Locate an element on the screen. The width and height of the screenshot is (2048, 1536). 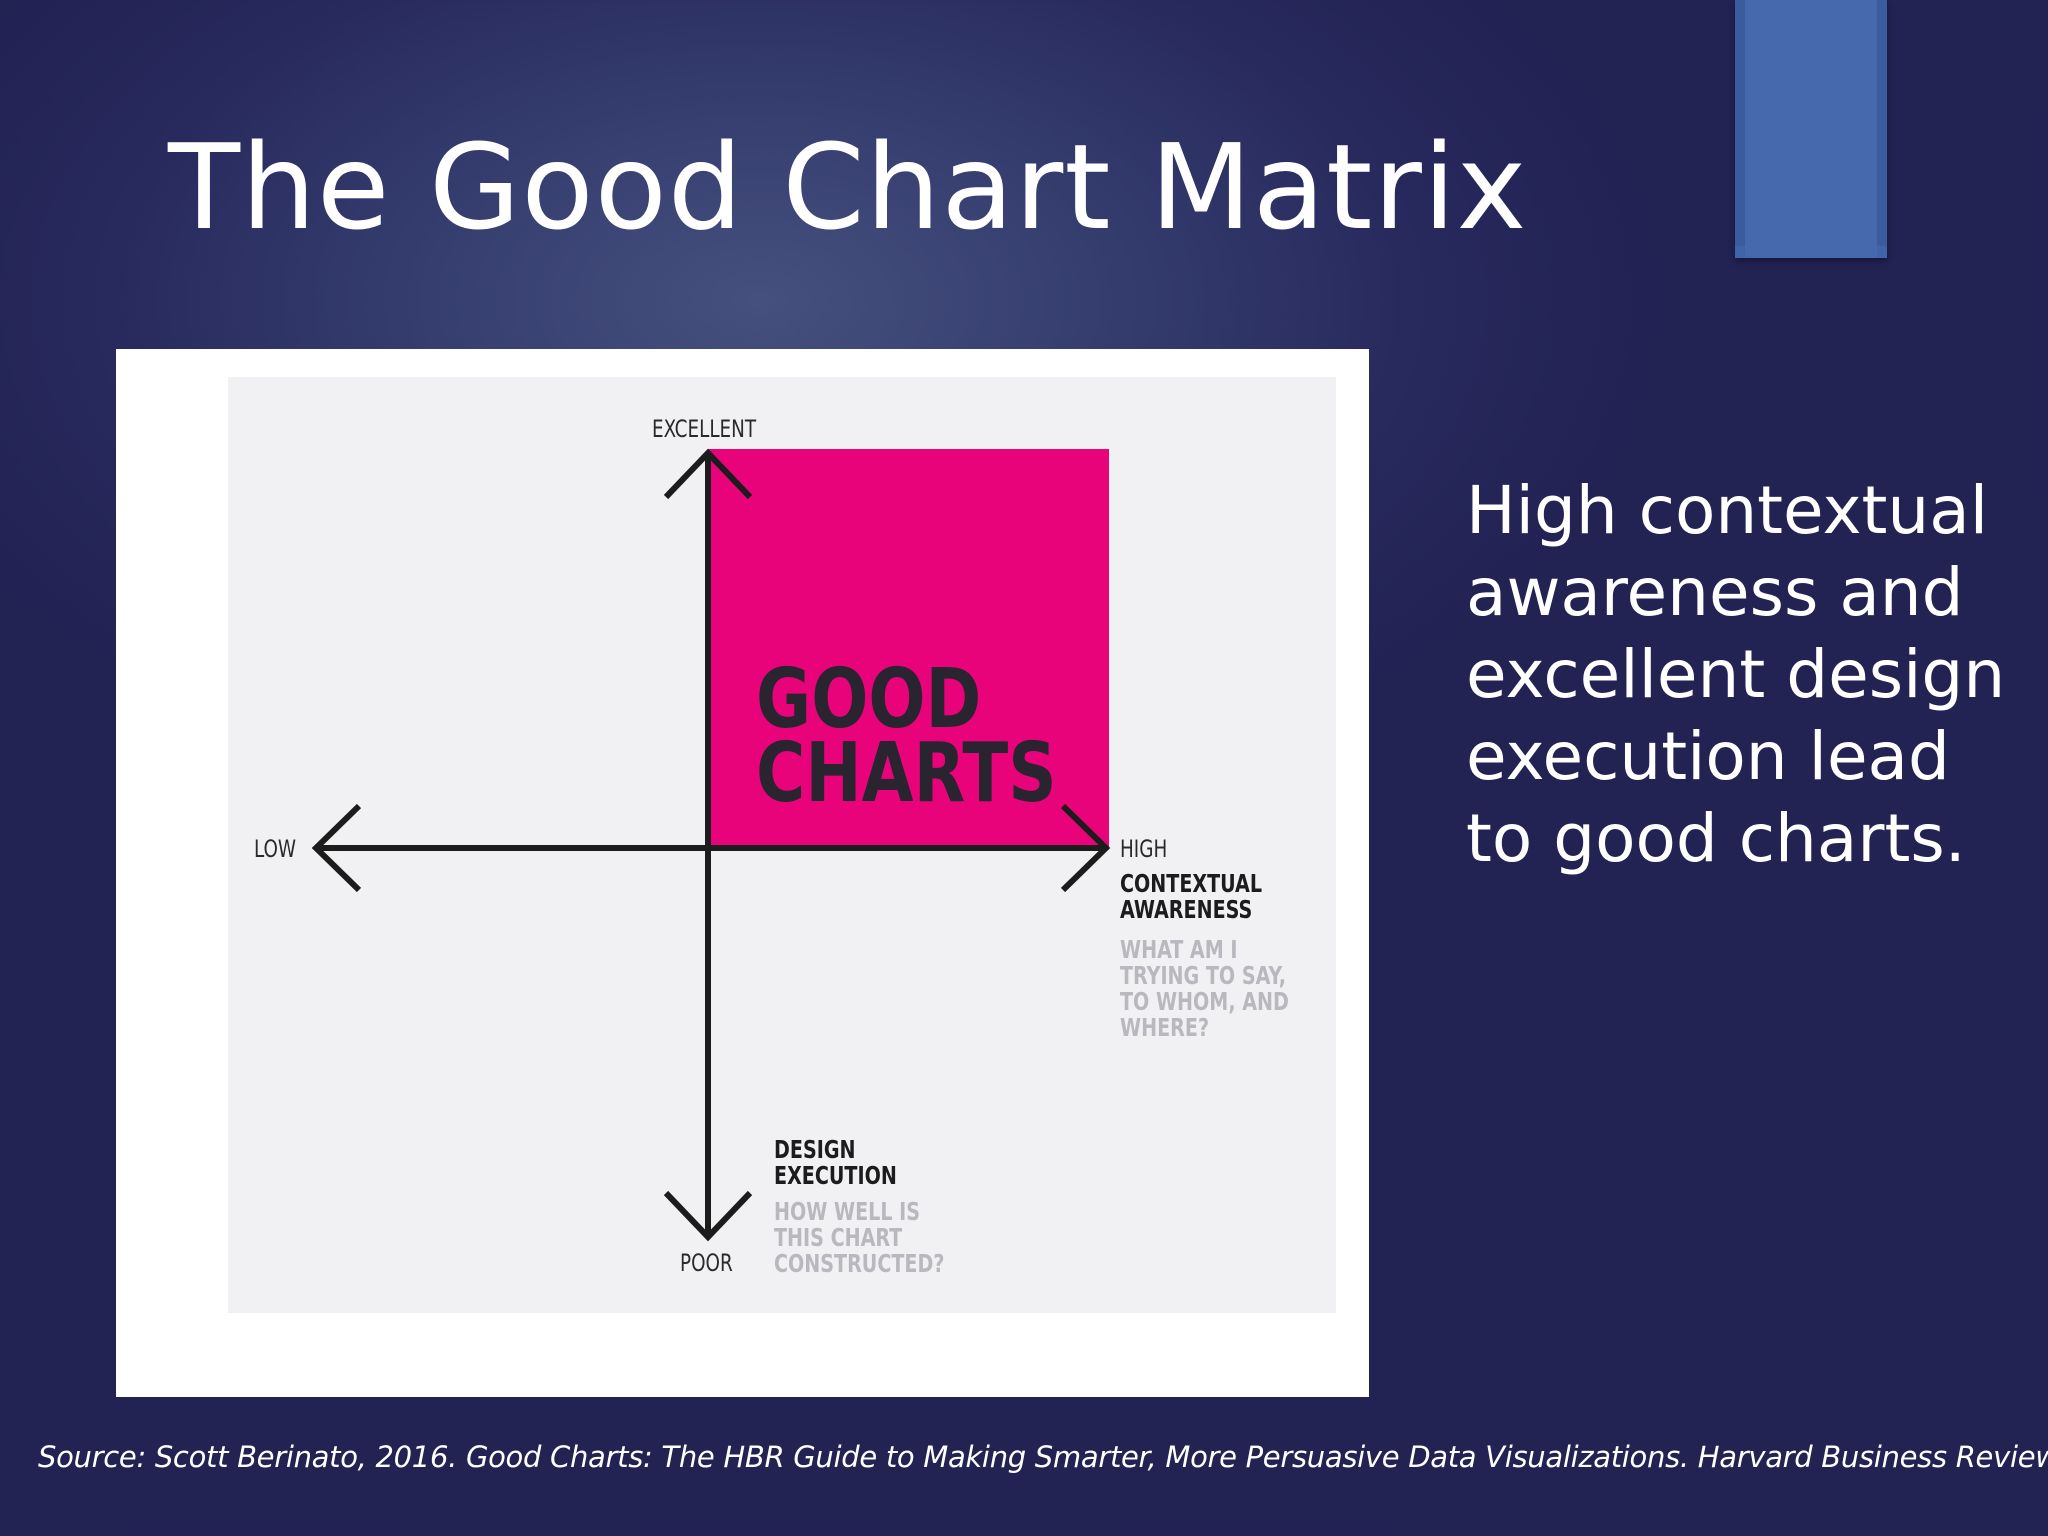
y-axis-question-line3: CONSTRUCTED? is located at coordinates (859, 1263).